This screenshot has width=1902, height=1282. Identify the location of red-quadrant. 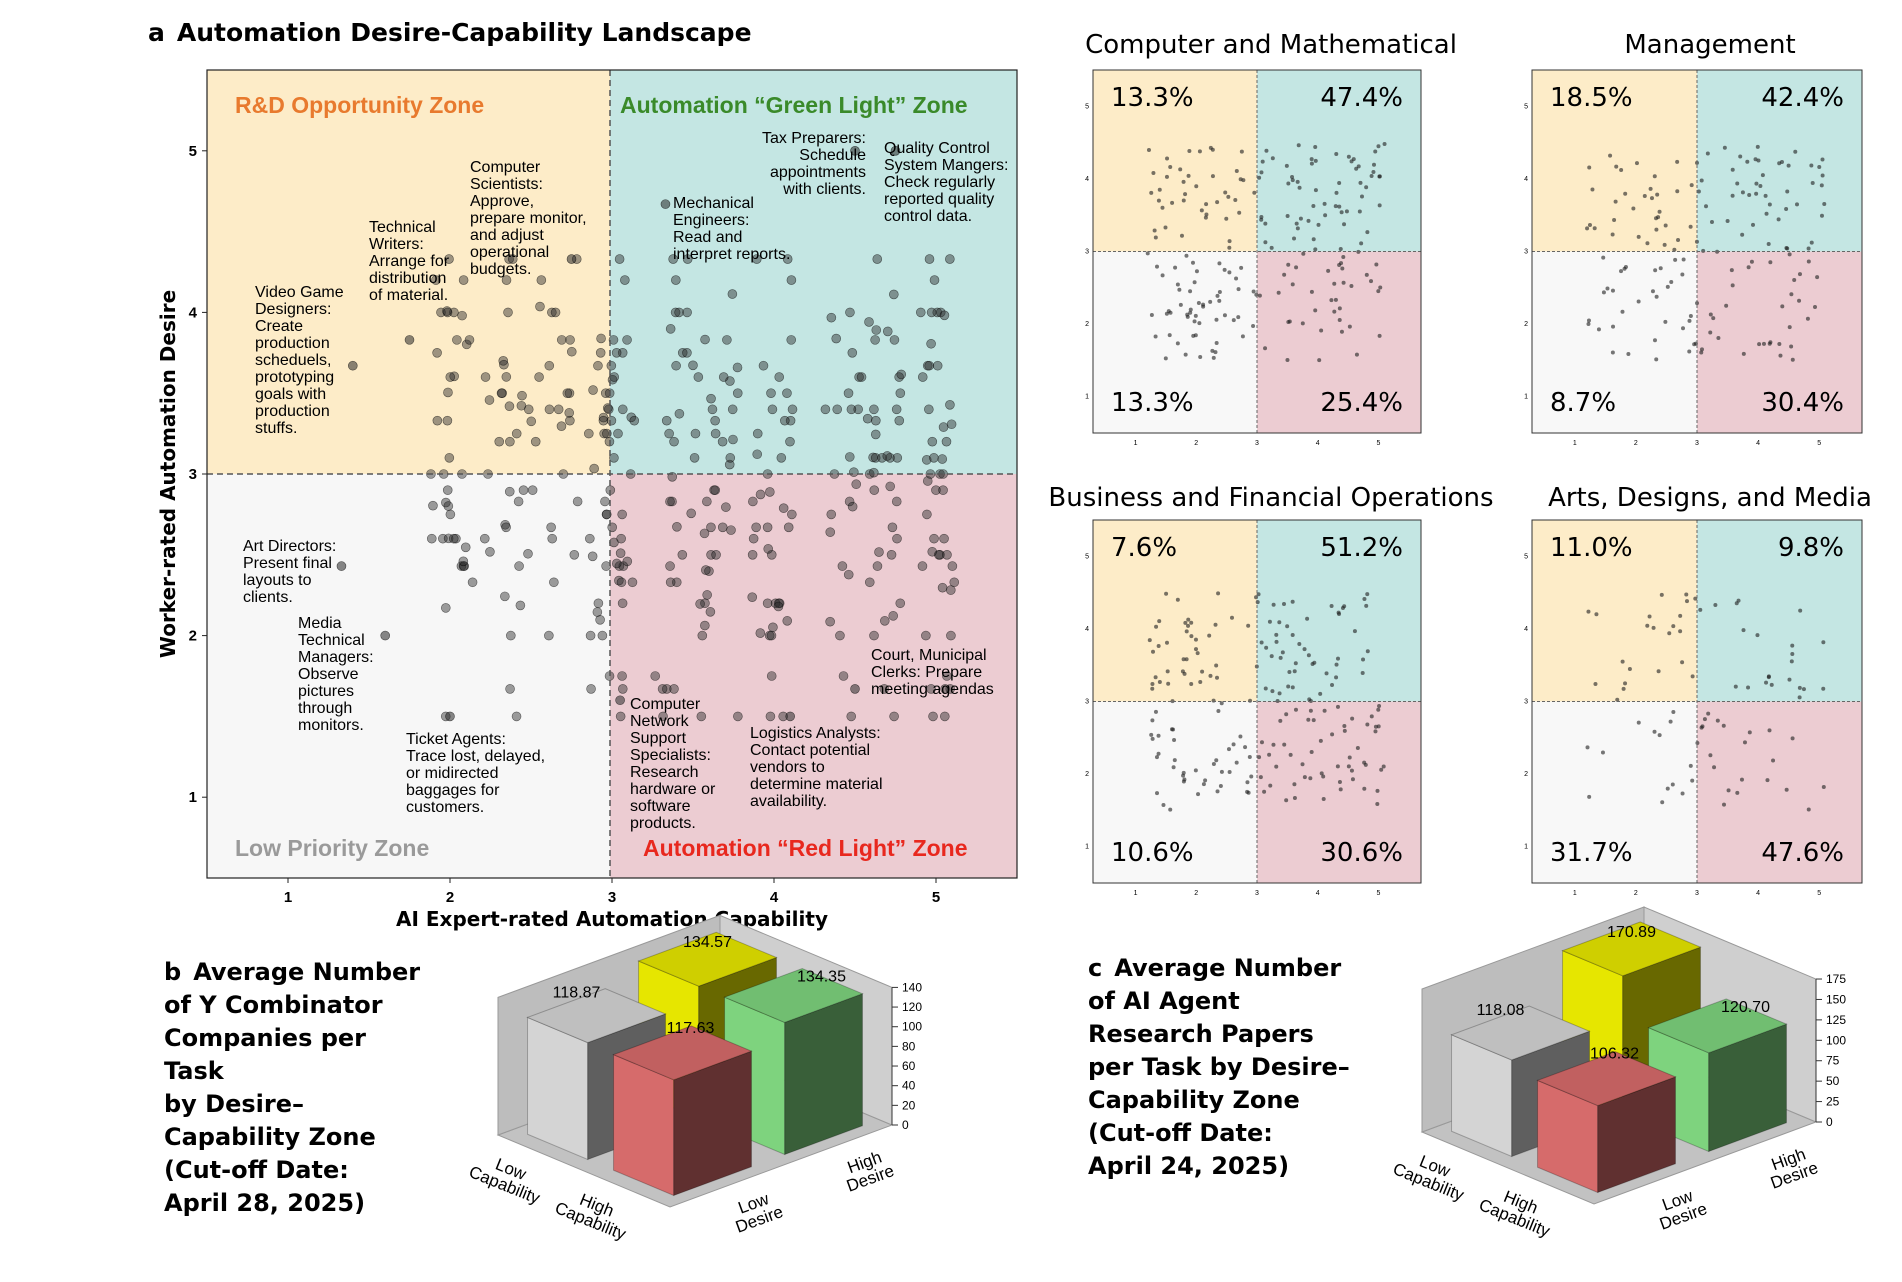
(1779, 792).